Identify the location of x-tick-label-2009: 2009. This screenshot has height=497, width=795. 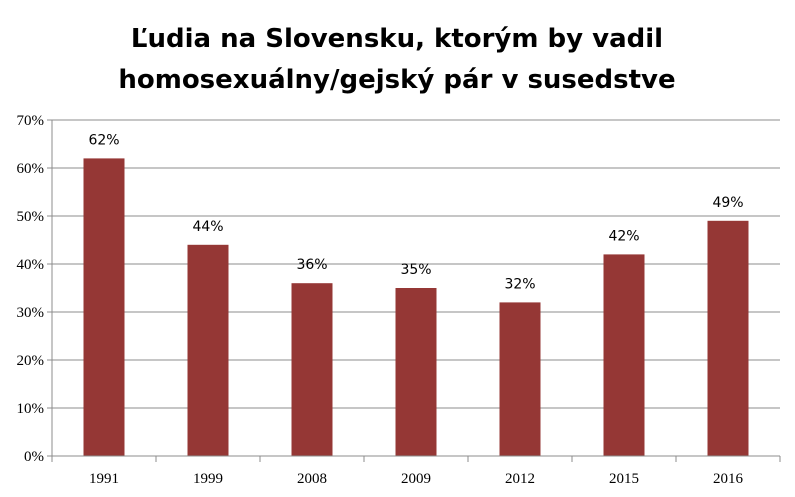
(416, 479).